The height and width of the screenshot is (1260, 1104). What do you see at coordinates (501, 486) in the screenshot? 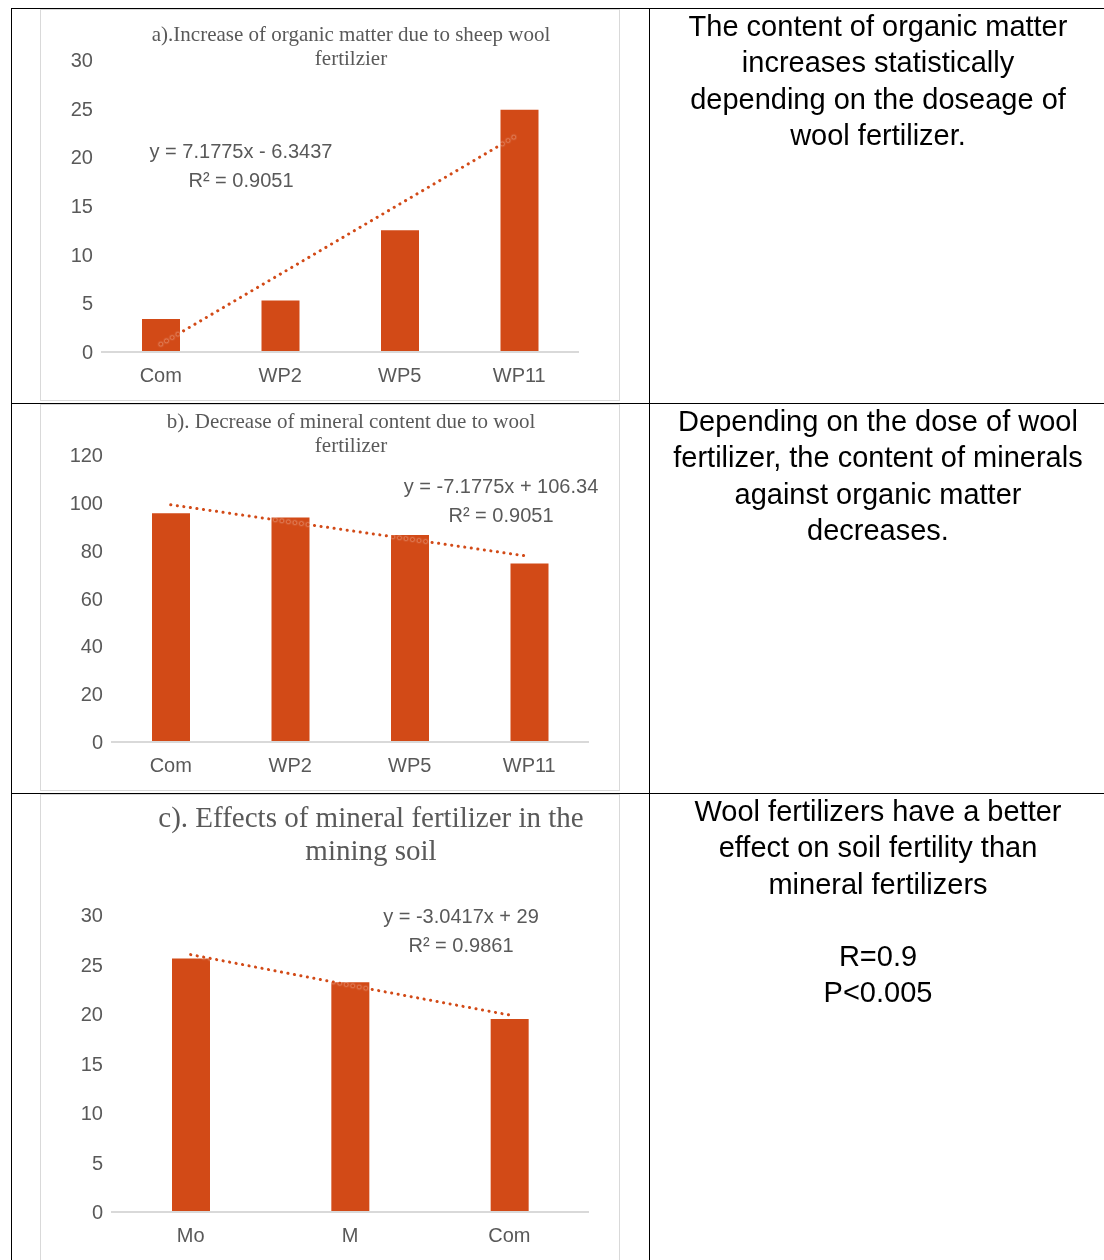
I see `annotation: y = -7.1775x + 106.34` at bounding box center [501, 486].